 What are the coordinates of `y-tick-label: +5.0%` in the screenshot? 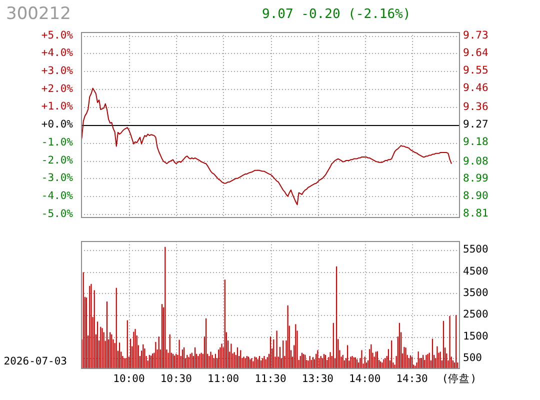 It's located at (57, 35).